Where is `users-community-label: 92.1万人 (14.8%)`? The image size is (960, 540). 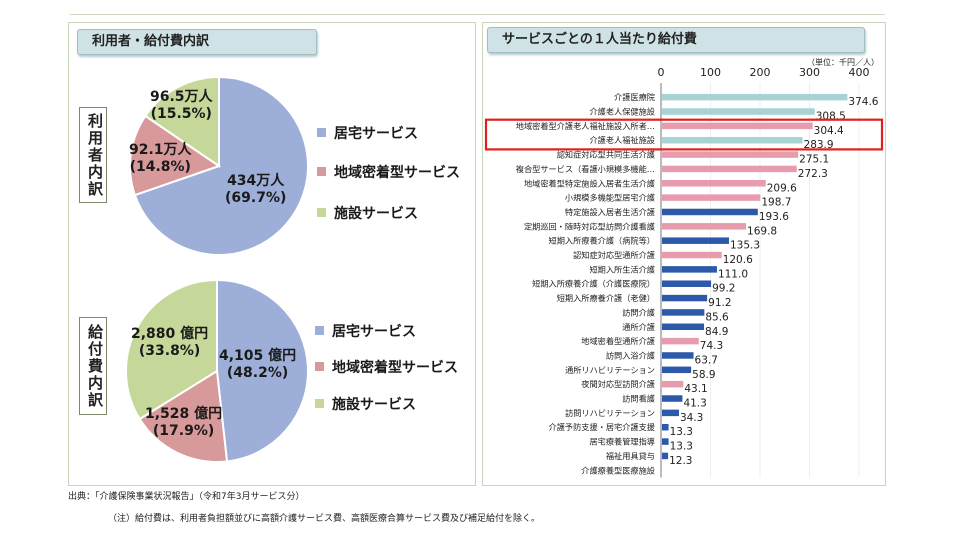 users-community-label: 92.1万人 (14.8%) is located at coordinates (160, 159).